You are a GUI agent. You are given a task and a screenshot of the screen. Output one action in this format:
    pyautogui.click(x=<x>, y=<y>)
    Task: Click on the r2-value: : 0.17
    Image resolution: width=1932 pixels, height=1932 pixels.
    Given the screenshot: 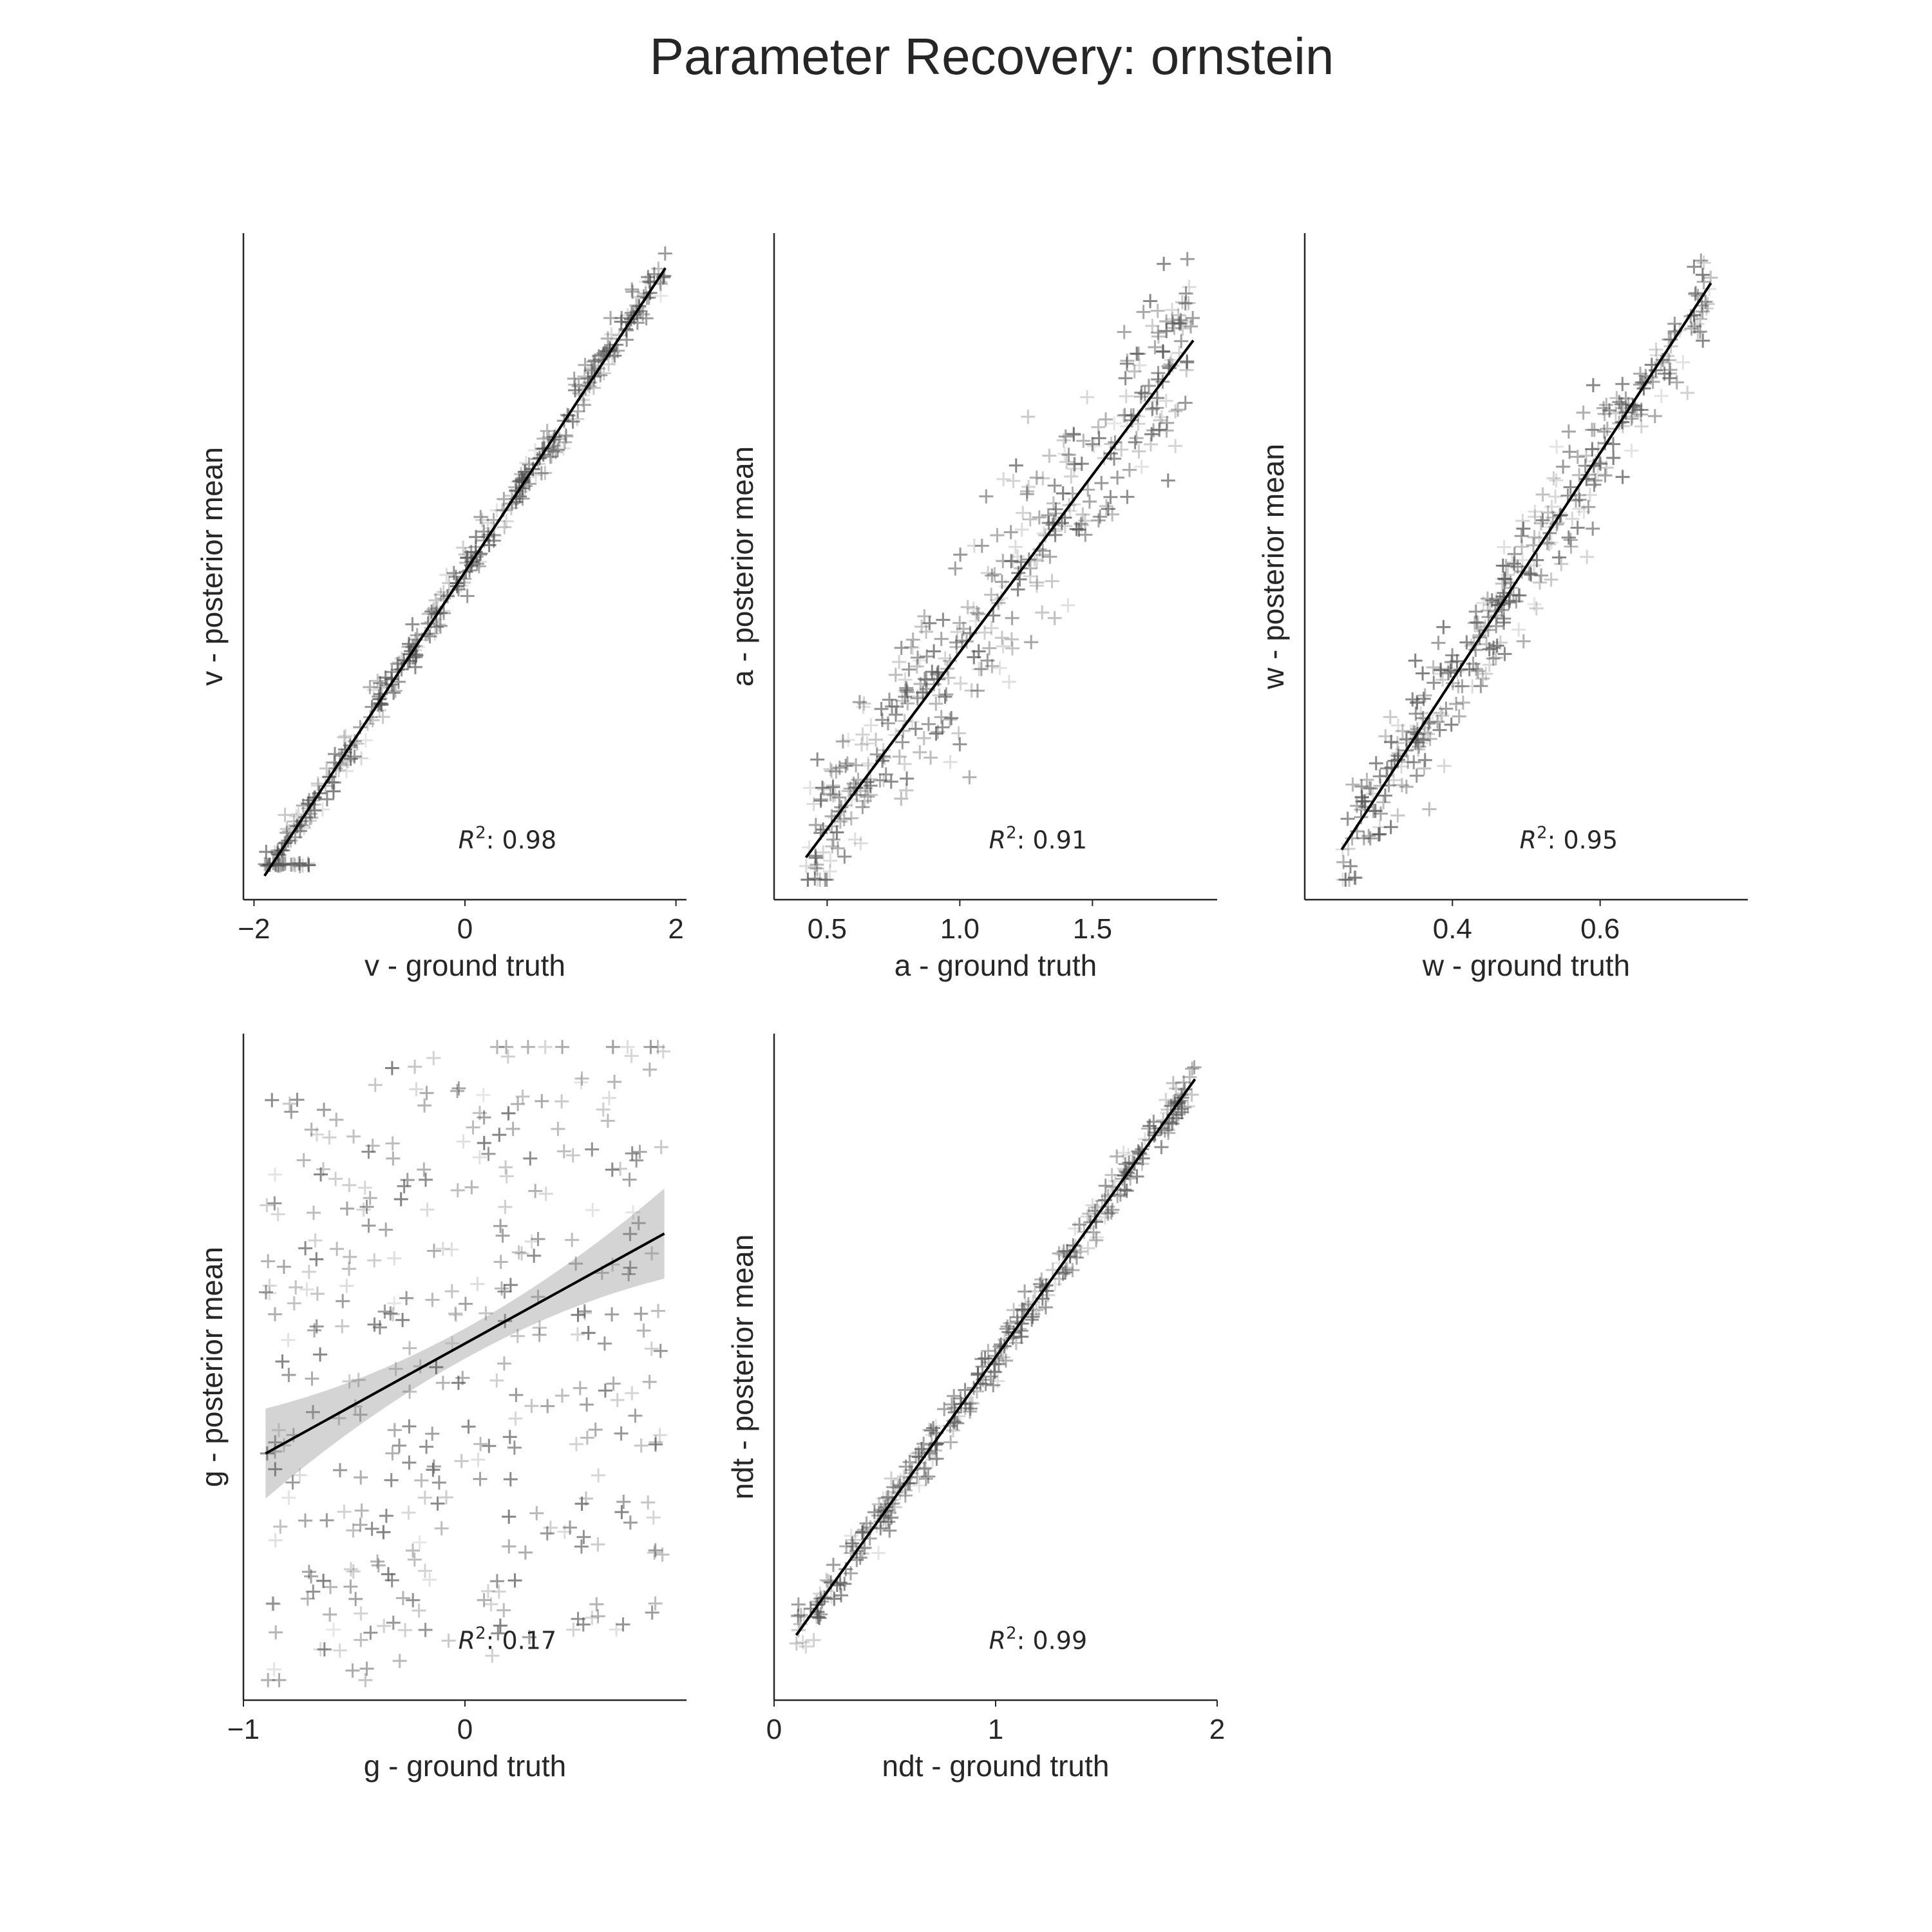 What is the action you would take?
    pyautogui.click(x=522, y=1640)
    